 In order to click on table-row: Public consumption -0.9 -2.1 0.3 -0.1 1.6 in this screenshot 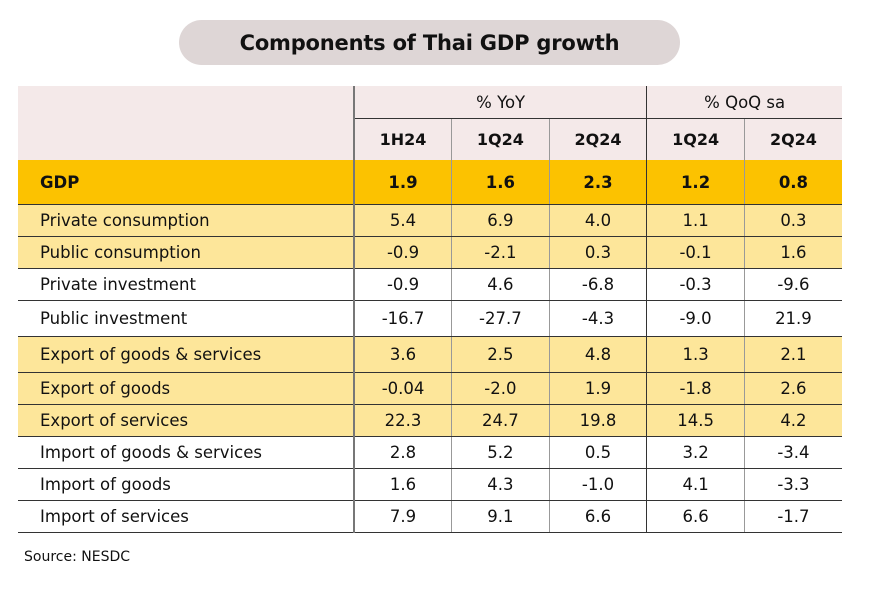, I will do `click(430, 252)`.